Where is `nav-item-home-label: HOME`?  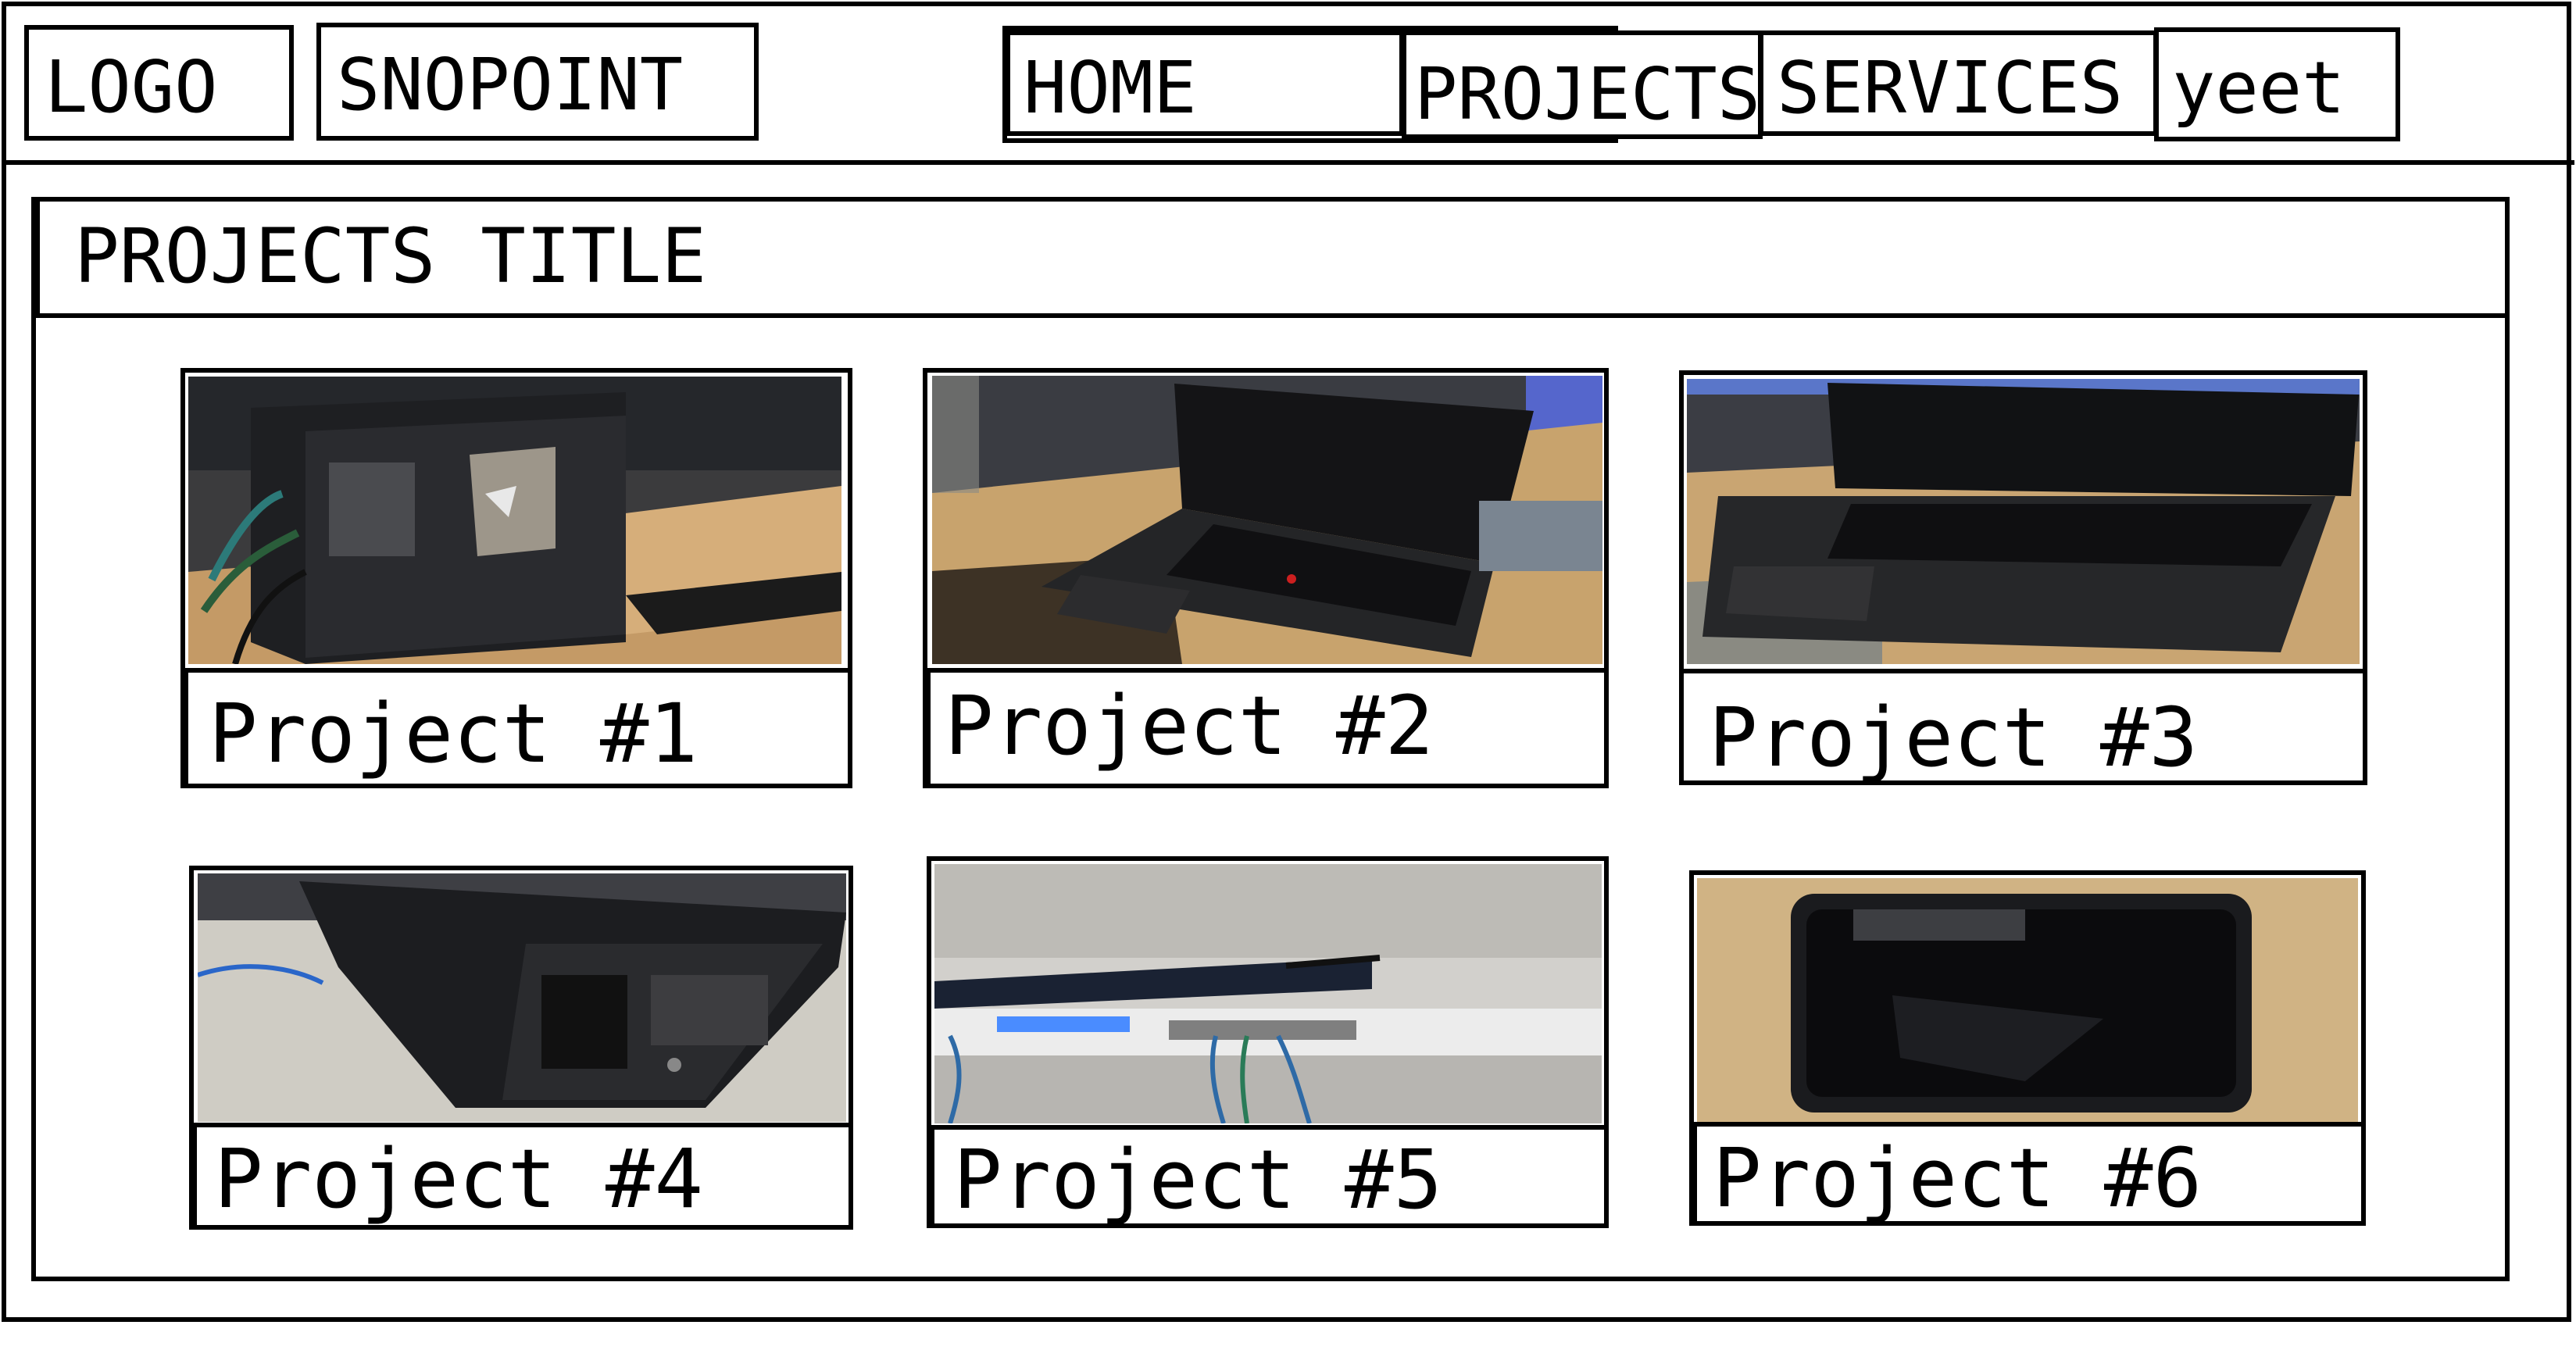 nav-item-home-label: HOME is located at coordinates (1111, 88).